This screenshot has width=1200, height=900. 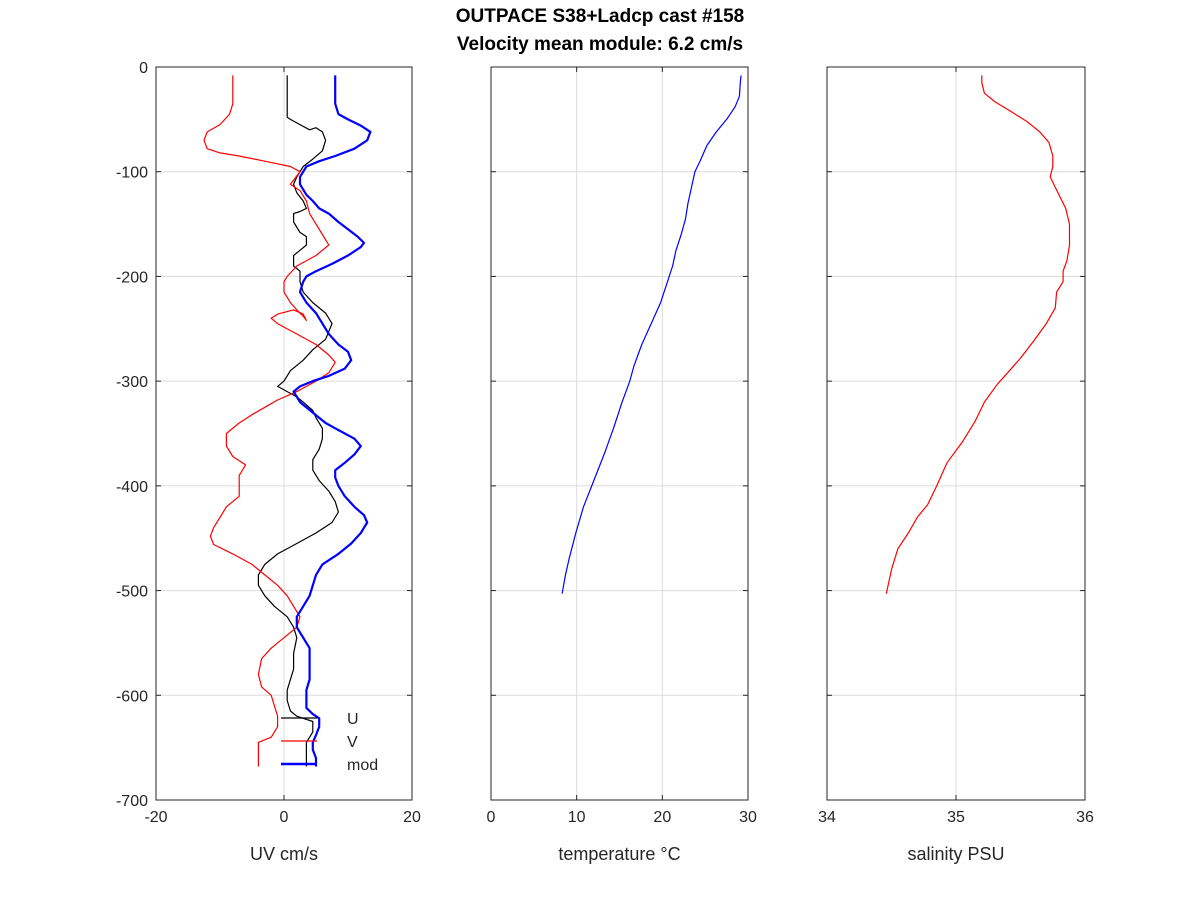 I want to click on x-axis-label: temperature °C, so click(x=619, y=854).